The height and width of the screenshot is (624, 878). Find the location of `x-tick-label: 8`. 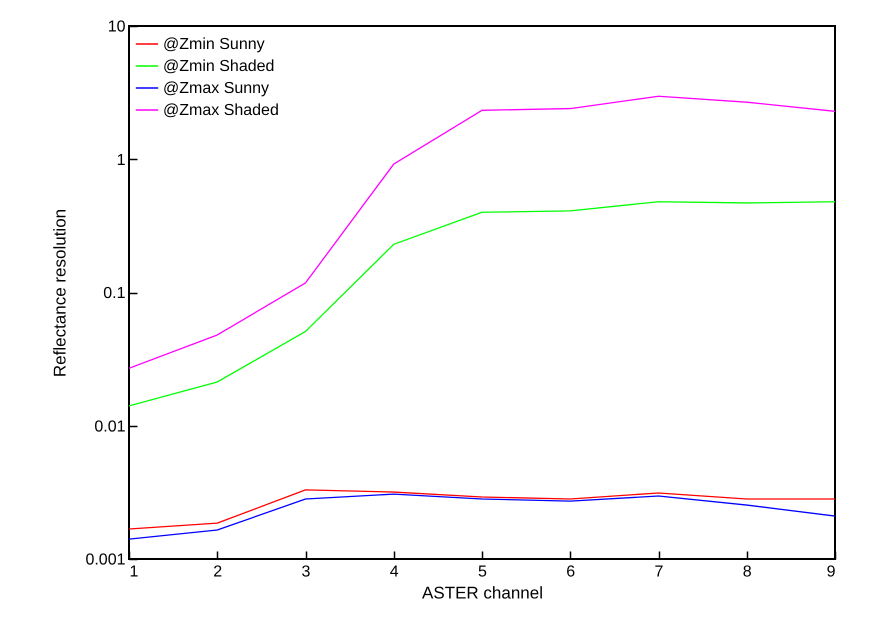

x-tick-label: 8 is located at coordinates (747, 572).